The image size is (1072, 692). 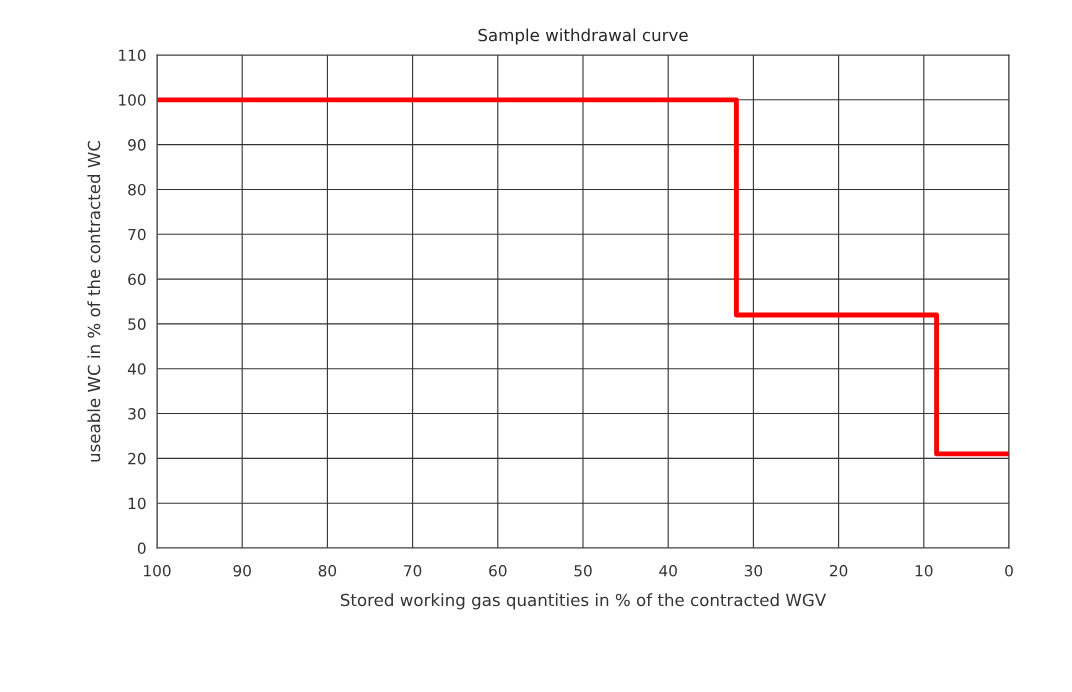 I want to click on y-tick-label: 10, so click(x=137, y=503).